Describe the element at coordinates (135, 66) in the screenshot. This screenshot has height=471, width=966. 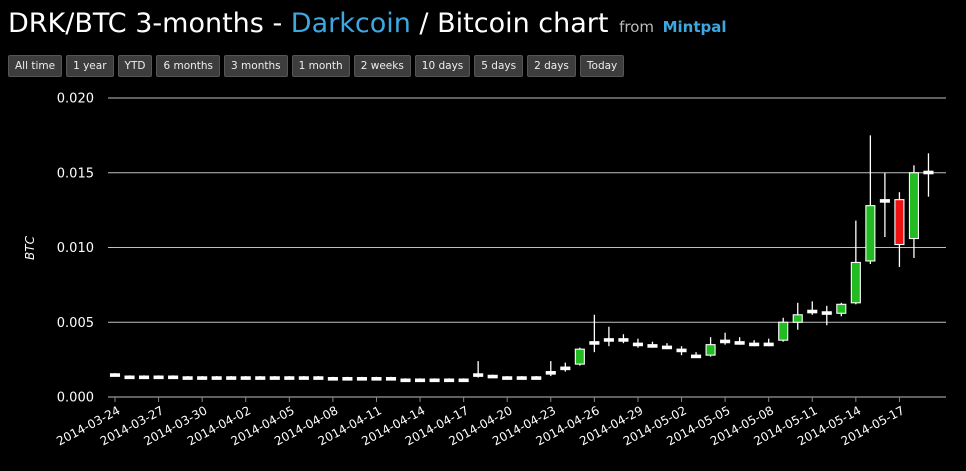
I see `range-button-ytd: YTD` at that location.